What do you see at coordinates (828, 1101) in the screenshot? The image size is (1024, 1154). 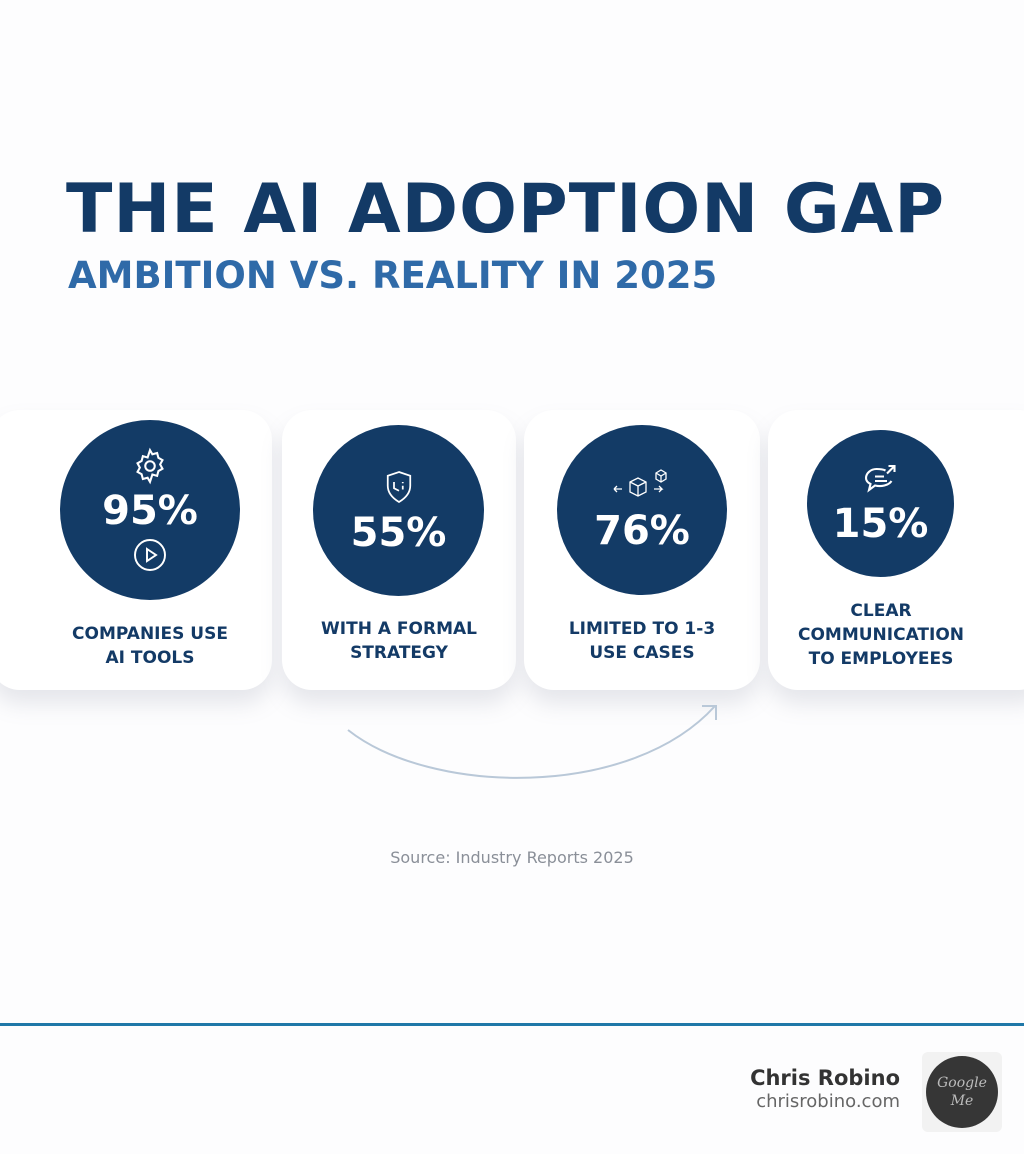 I see `author-website: chrisrobino.com` at bounding box center [828, 1101].